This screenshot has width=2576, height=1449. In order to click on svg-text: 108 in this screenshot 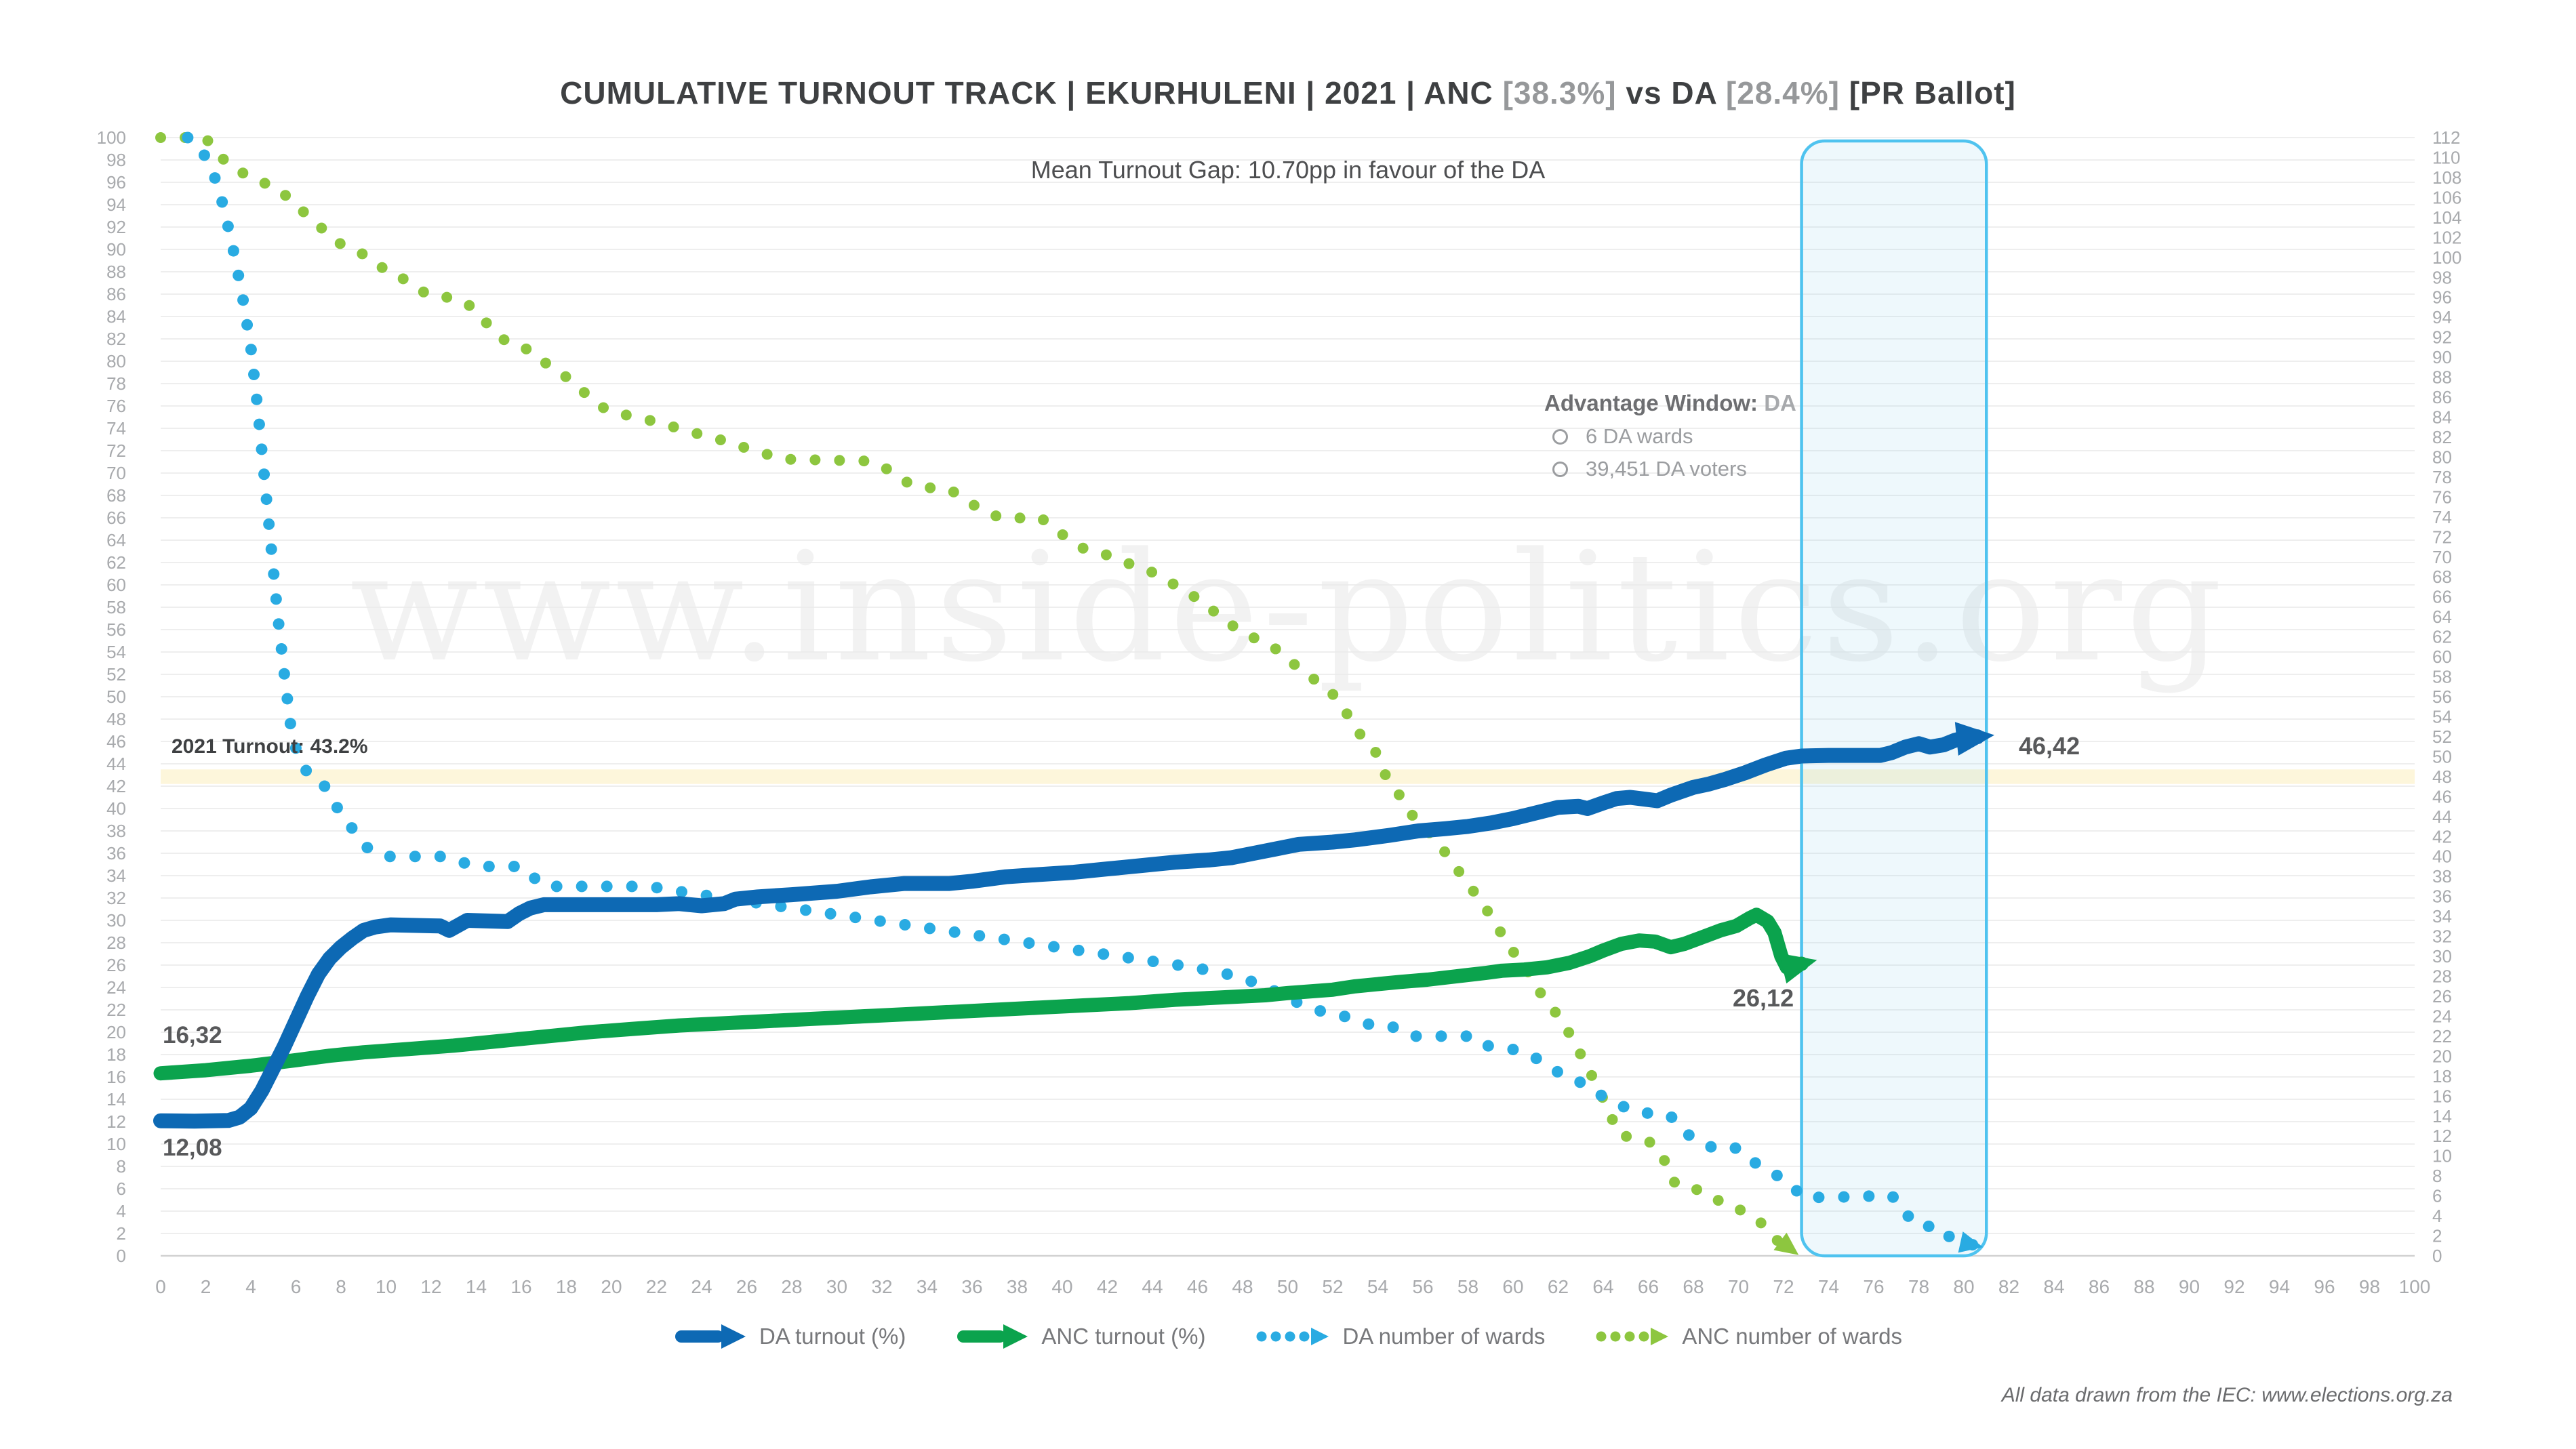, I will do `click(2446, 177)`.